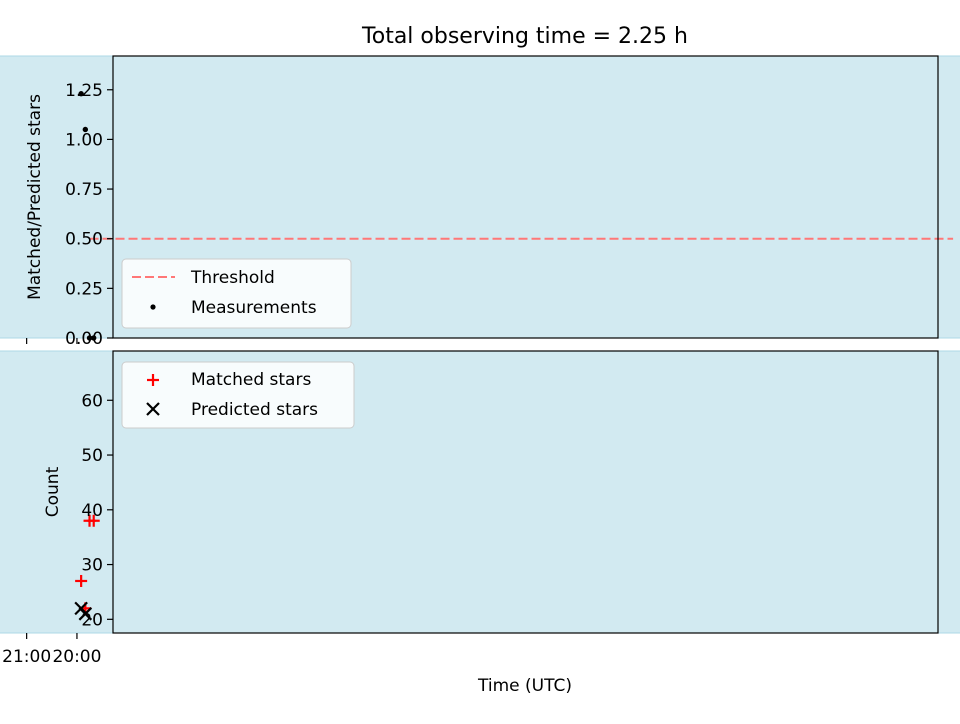 The height and width of the screenshot is (724, 960). What do you see at coordinates (92, 566) in the screenshot?
I see `bottom-y-tick-label: 30` at bounding box center [92, 566].